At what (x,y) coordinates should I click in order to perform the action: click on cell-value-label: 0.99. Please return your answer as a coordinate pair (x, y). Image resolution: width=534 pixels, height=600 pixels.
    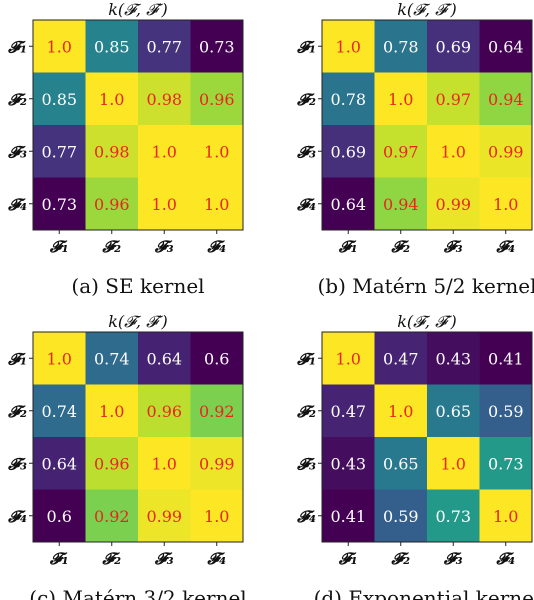
    Looking at the image, I should click on (217, 463).